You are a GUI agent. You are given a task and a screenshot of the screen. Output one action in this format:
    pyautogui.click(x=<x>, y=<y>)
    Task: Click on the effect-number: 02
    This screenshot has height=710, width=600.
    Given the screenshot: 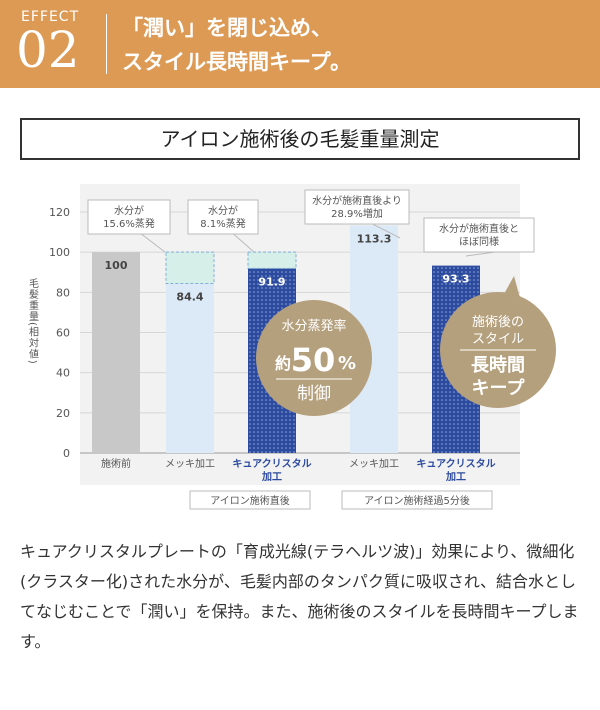 What is the action you would take?
    pyautogui.click(x=48, y=50)
    